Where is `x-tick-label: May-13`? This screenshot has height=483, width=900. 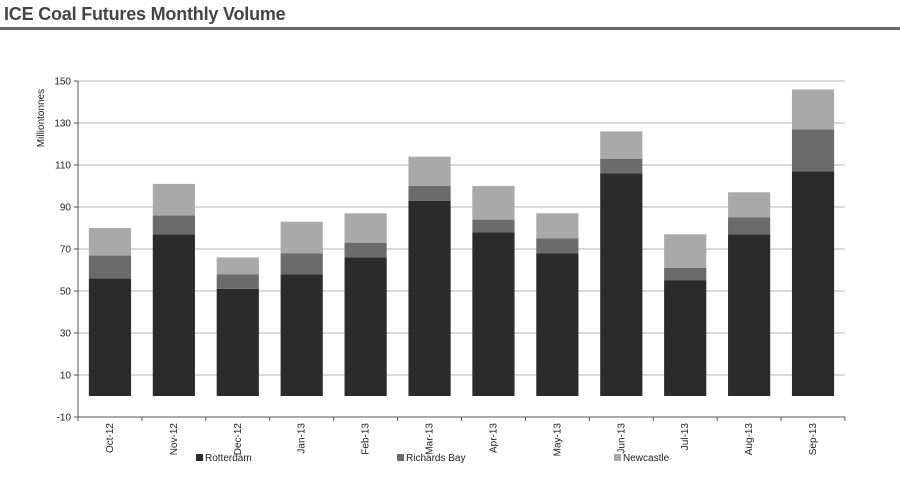 x-tick-label: May-13 is located at coordinates (557, 440).